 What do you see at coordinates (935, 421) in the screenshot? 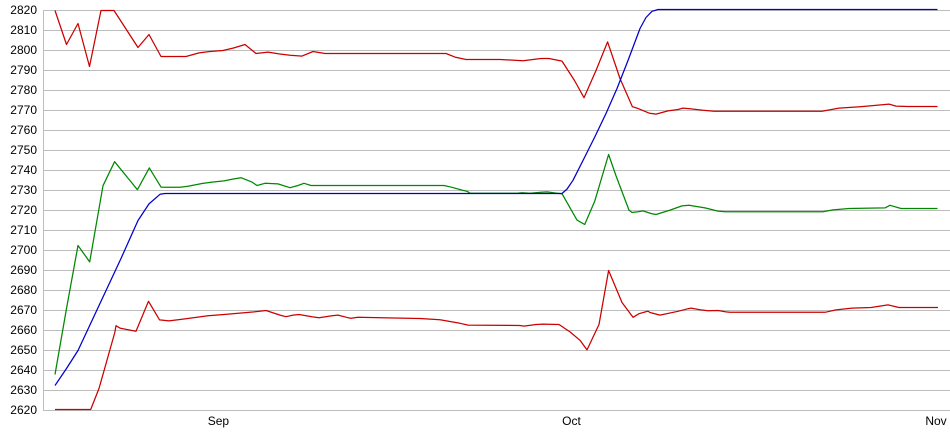
I see `svg-text: Nov` at bounding box center [935, 421].